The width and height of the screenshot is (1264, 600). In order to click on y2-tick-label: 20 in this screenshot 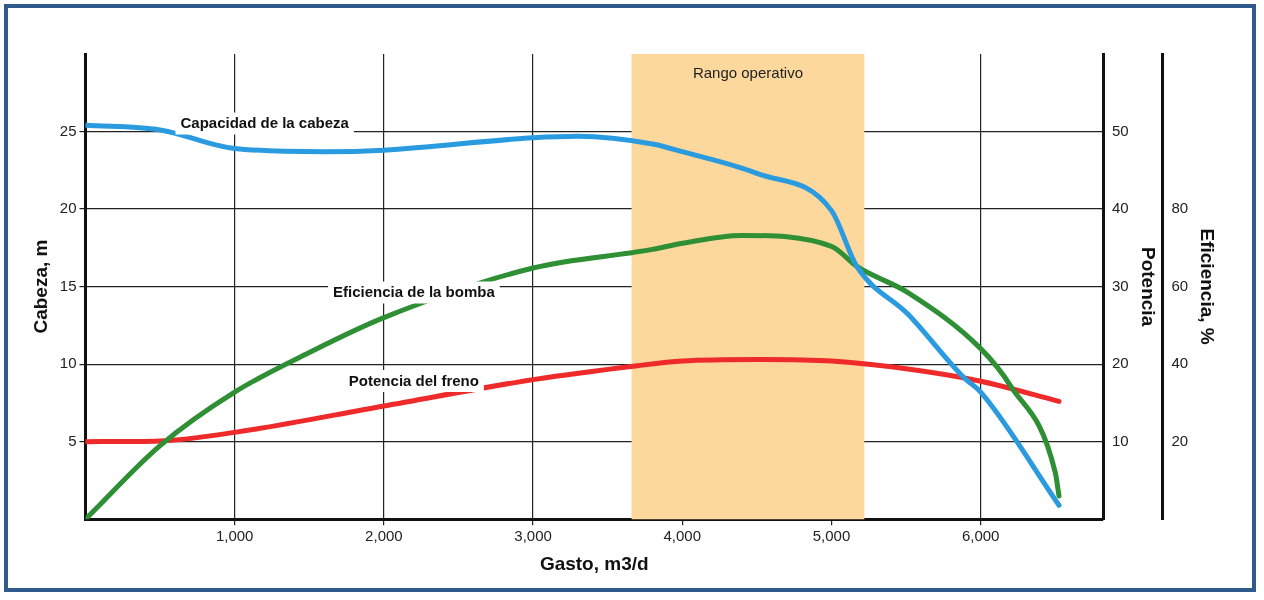, I will do `click(1120, 363)`.